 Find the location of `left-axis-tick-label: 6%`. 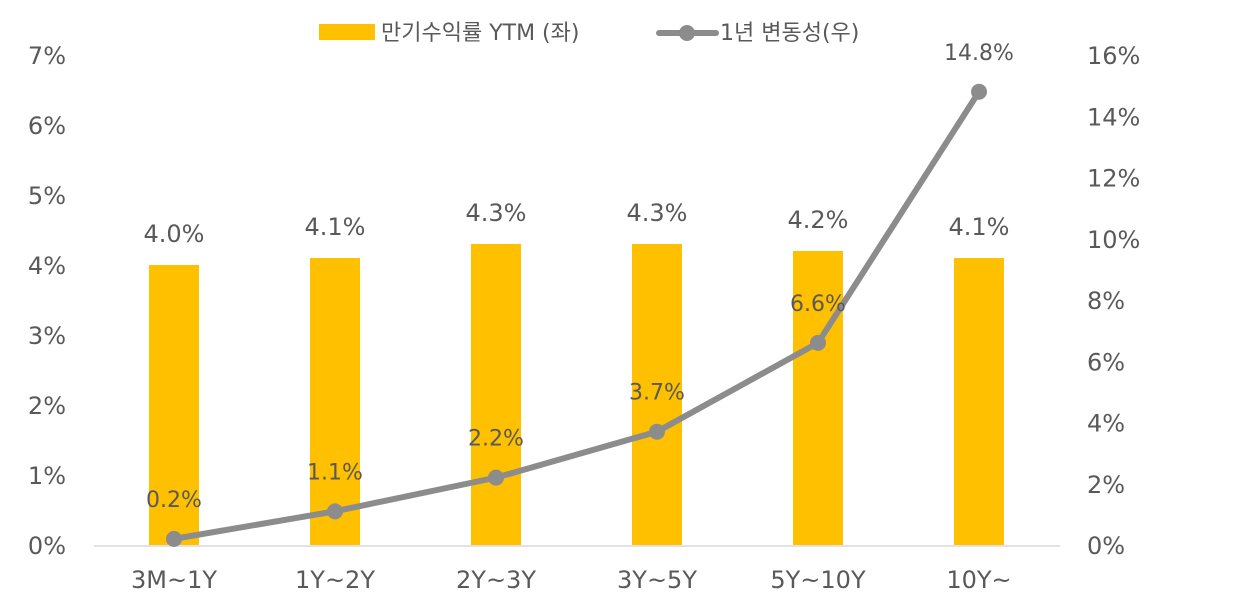

left-axis-tick-label: 6% is located at coordinates (47, 126).